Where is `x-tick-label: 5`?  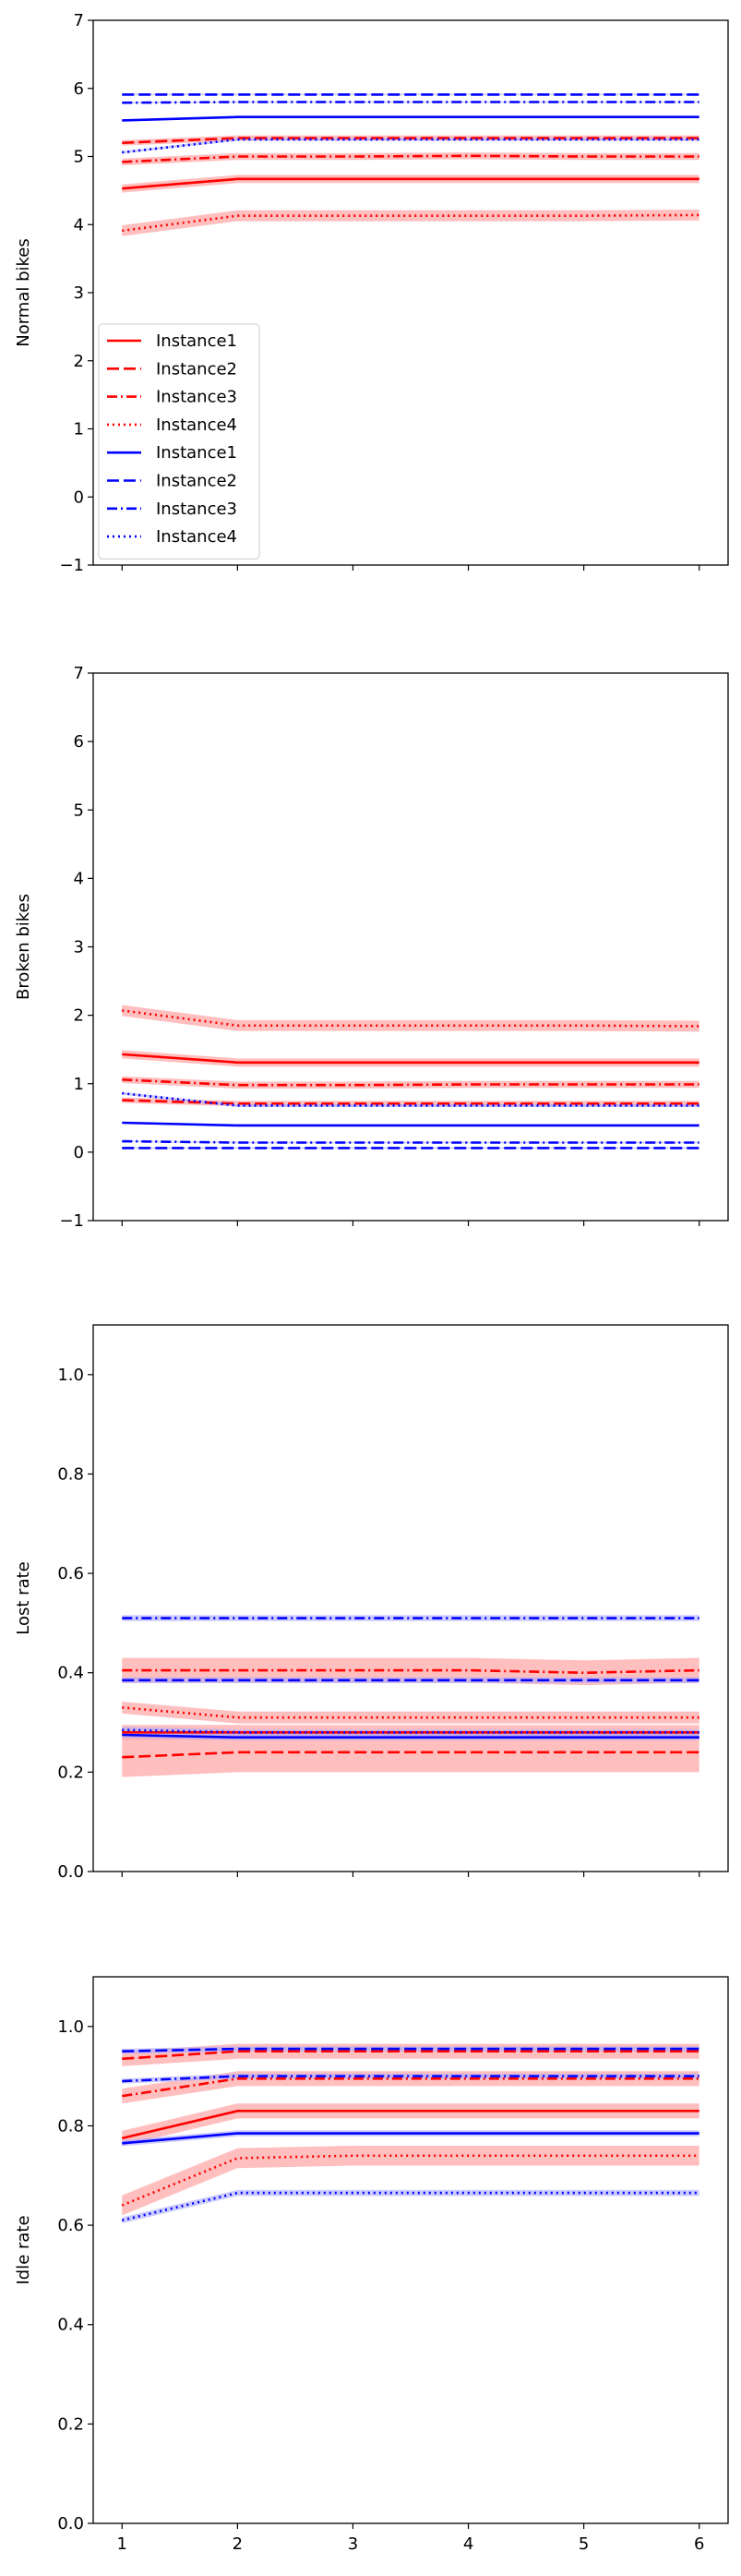
x-tick-label: 5 is located at coordinates (584, 2544).